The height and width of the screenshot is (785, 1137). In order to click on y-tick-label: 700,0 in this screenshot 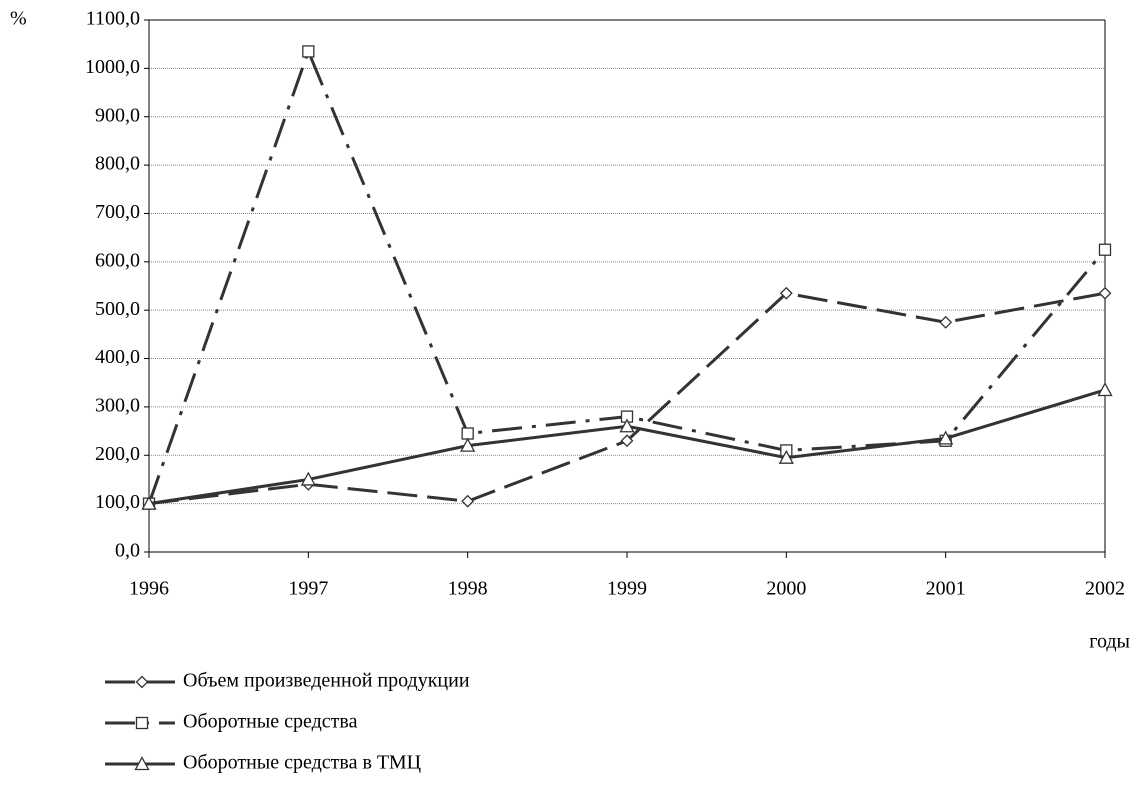, I will do `click(117, 212)`.